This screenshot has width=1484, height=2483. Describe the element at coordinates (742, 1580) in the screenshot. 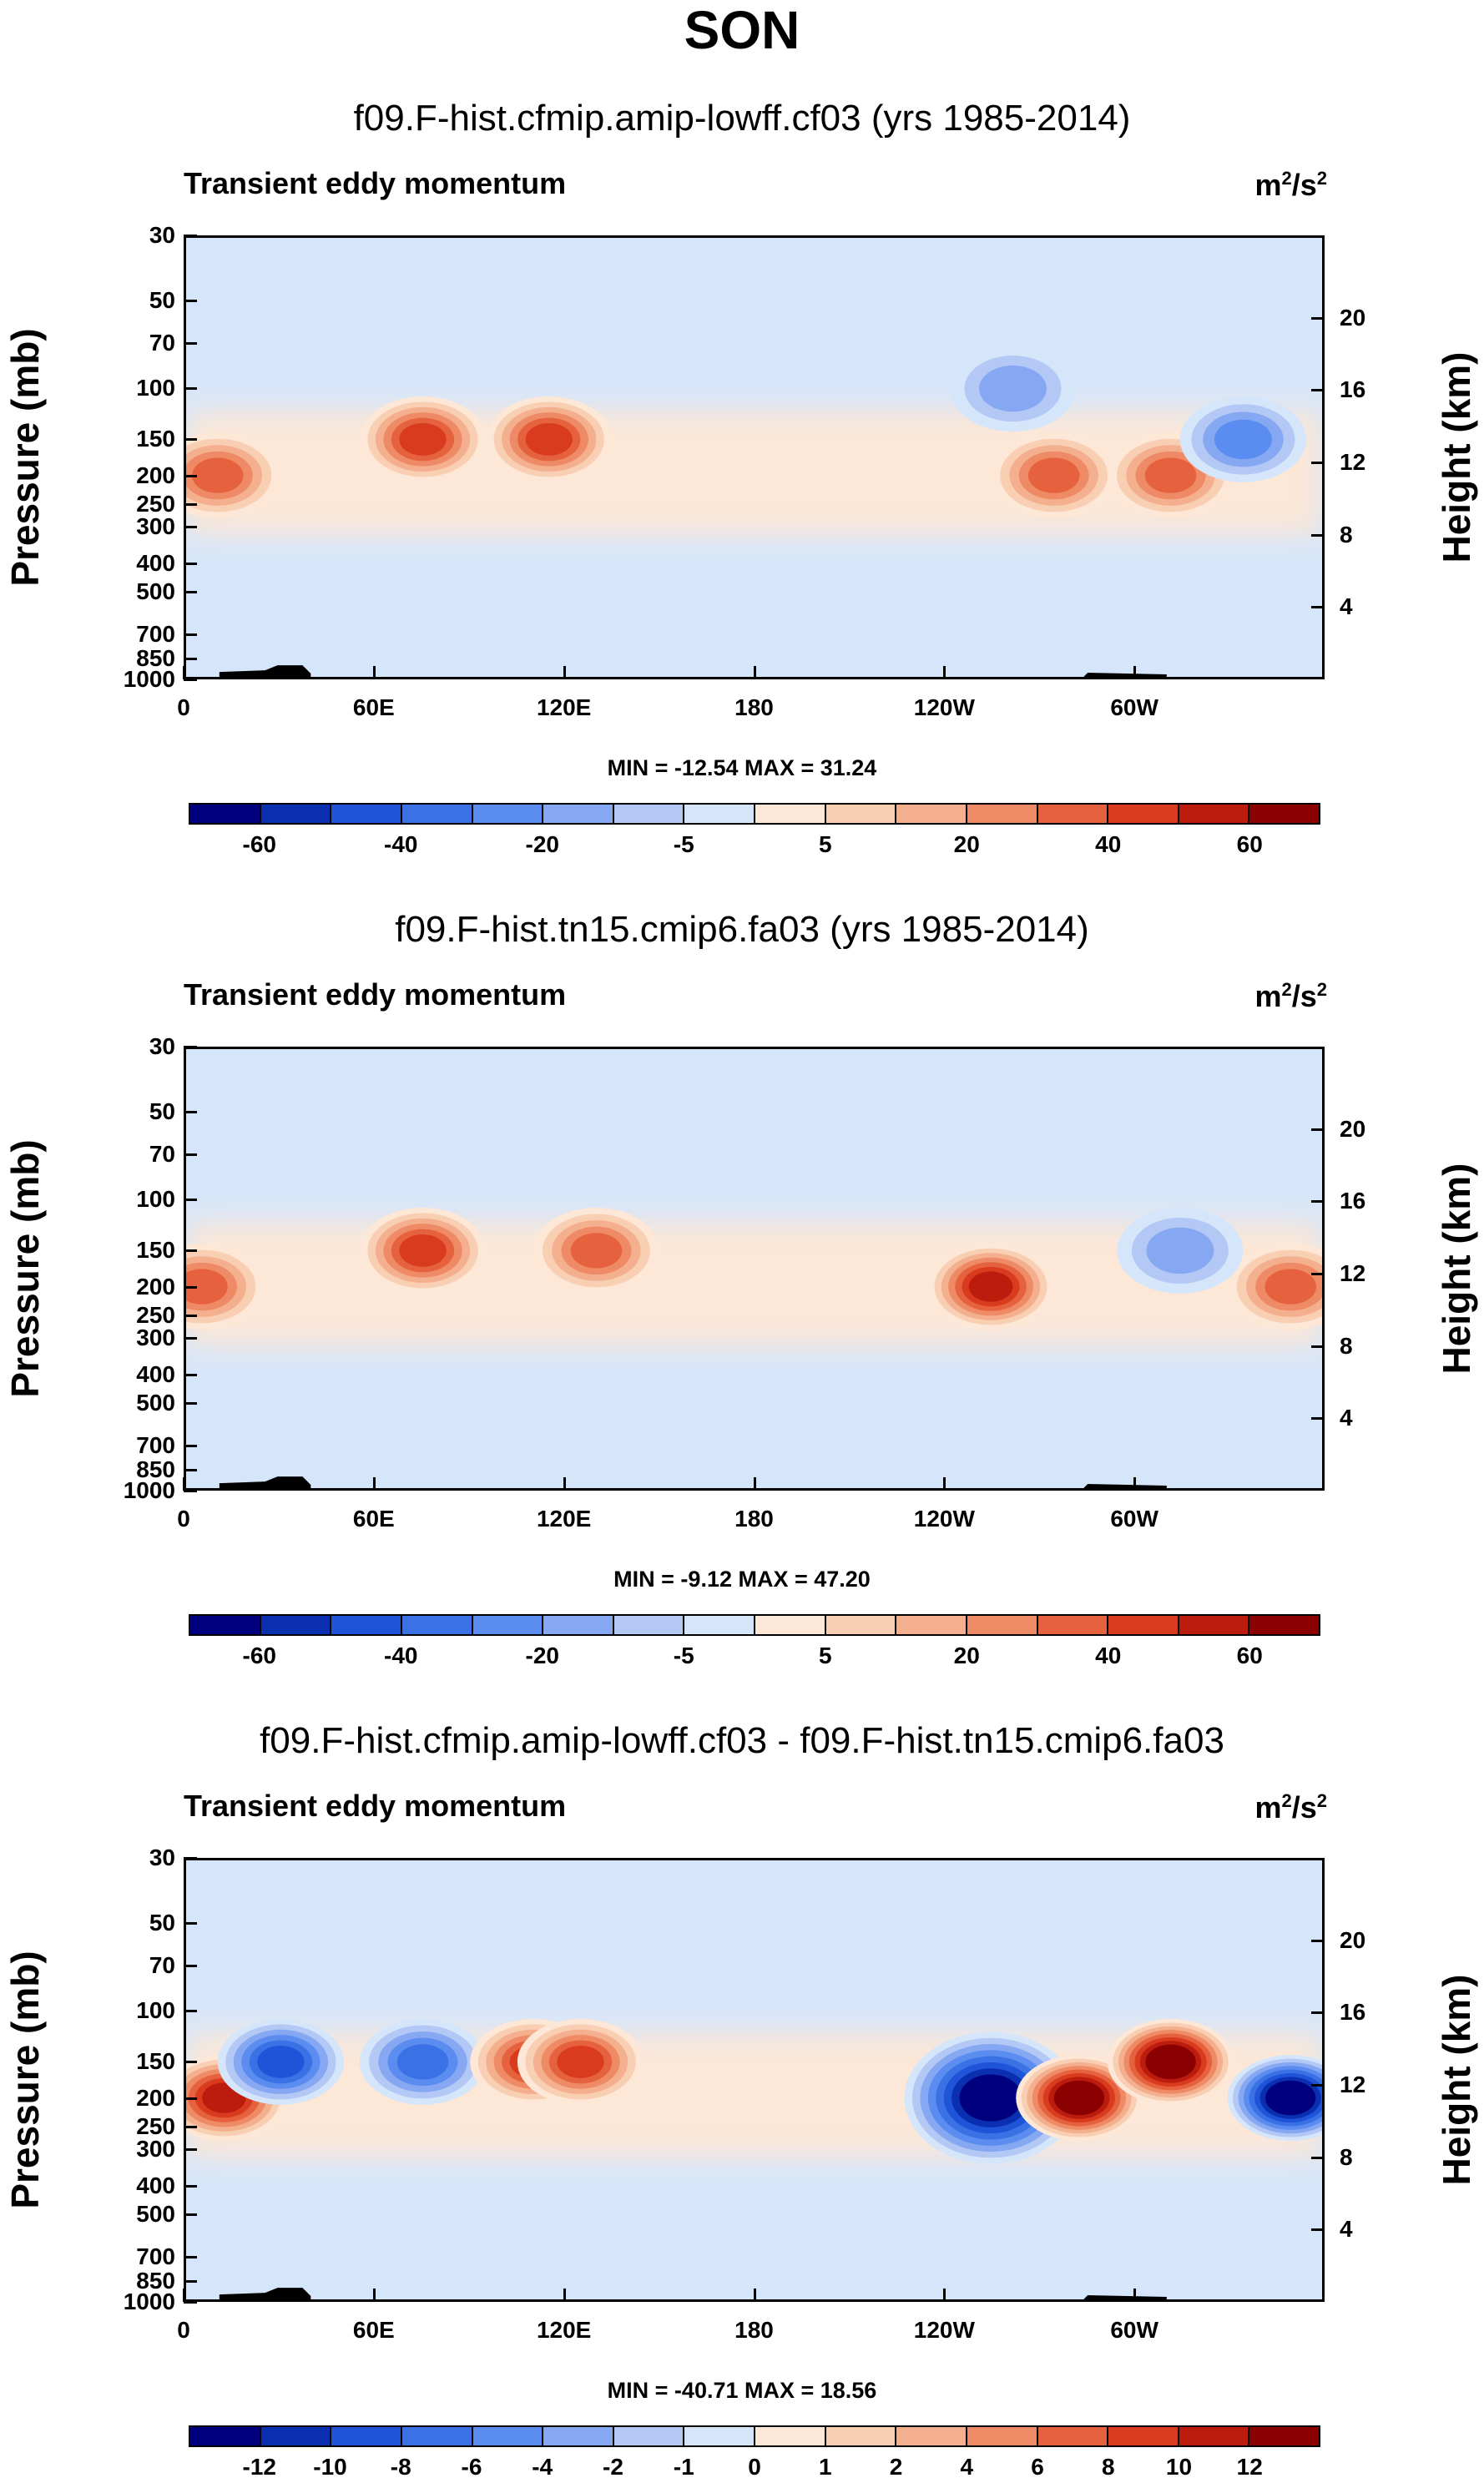

I see `min-max-stats: MIN = -9.12 MAX = 47.20` at that location.